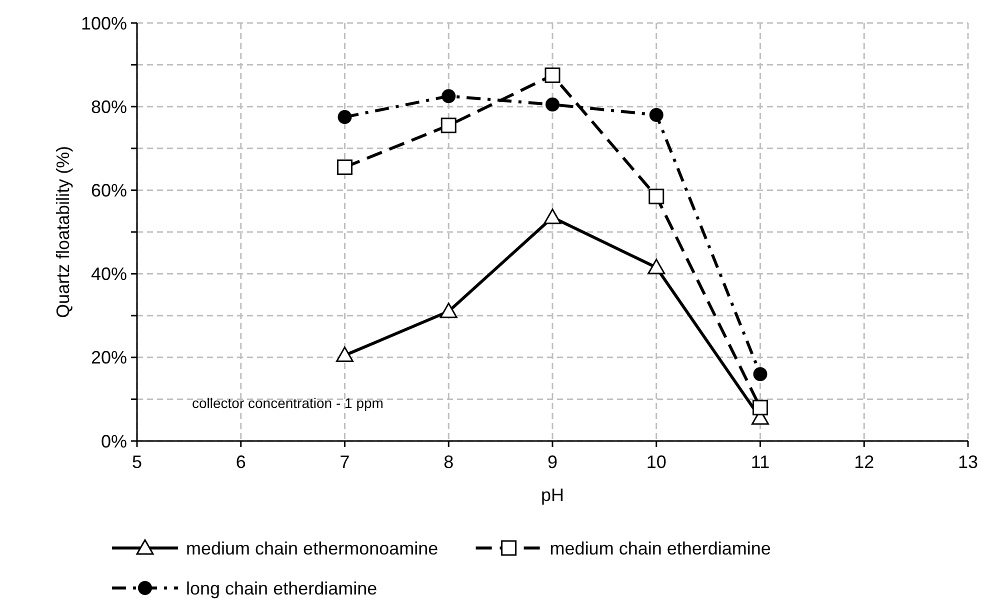 The height and width of the screenshot is (600, 987). I want to click on x-tick-label: 11, so click(760, 462).